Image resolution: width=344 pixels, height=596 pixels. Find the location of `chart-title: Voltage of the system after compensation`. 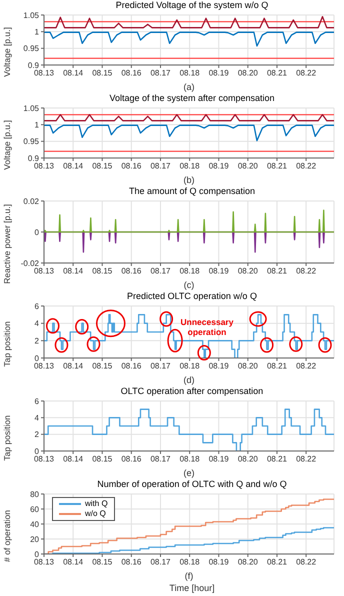

chart-title: Voltage of the system after compensation is located at coordinates (192, 98).